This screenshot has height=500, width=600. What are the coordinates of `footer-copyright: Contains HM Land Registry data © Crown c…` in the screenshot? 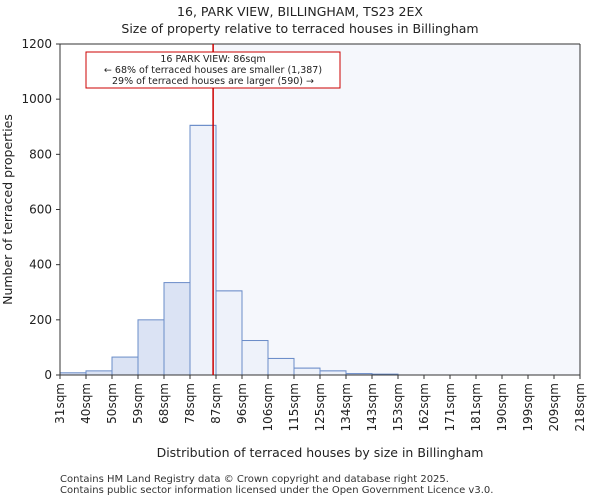 It's located at (254, 479).